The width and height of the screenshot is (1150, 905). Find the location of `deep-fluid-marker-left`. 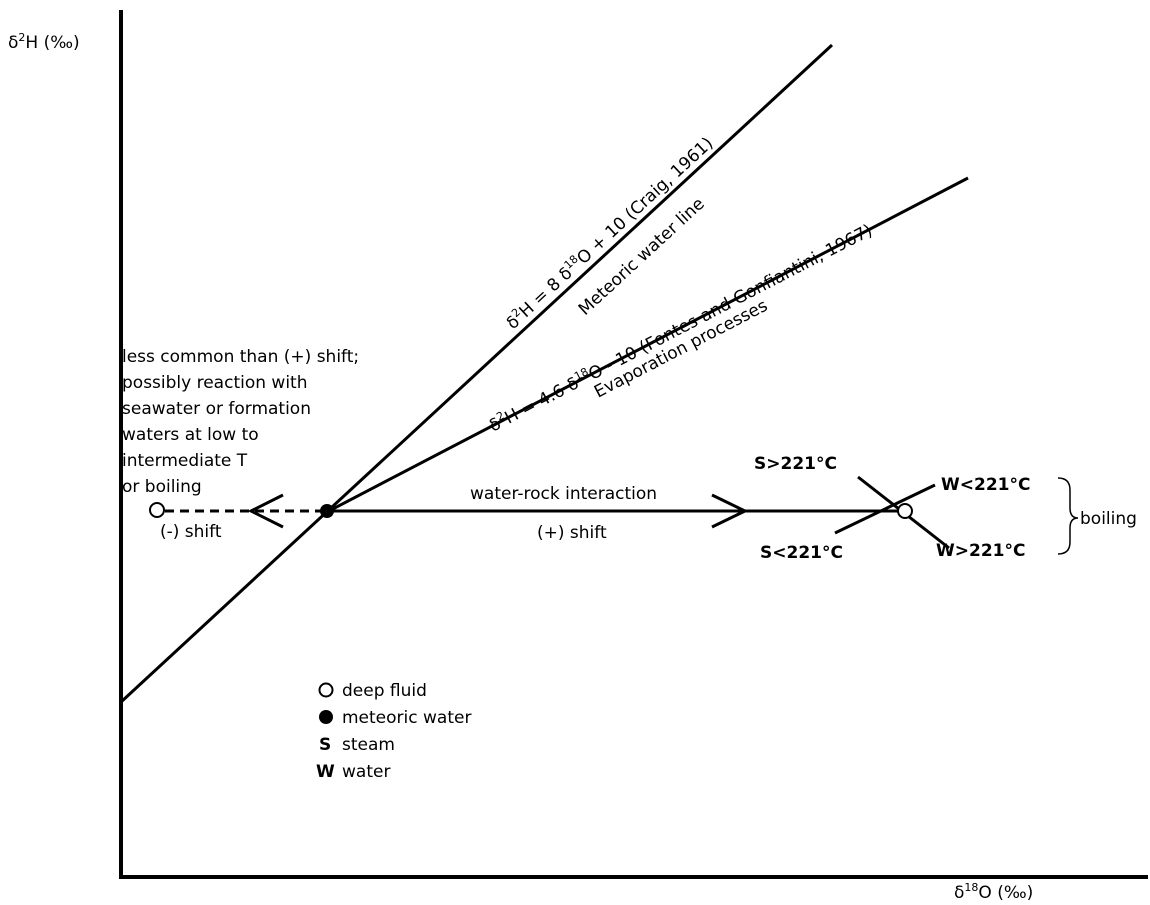

deep-fluid-marker-left is located at coordinates (157, 510).